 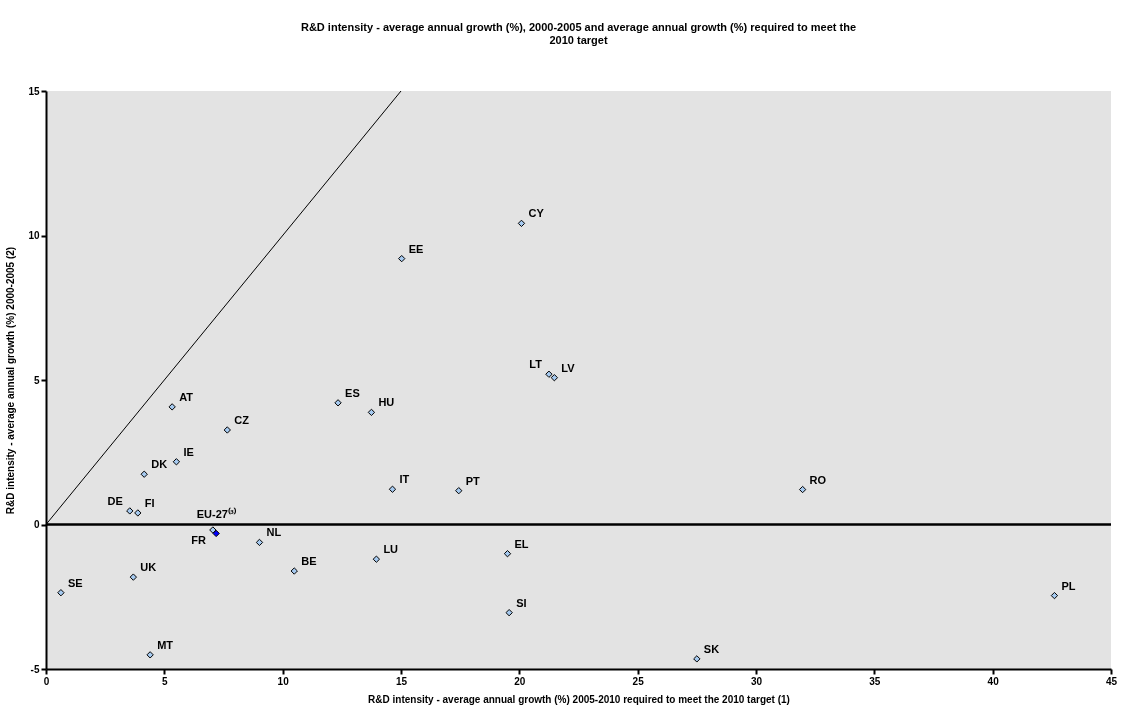 I want to click on series-label: SI, so click(x=521, y=602).